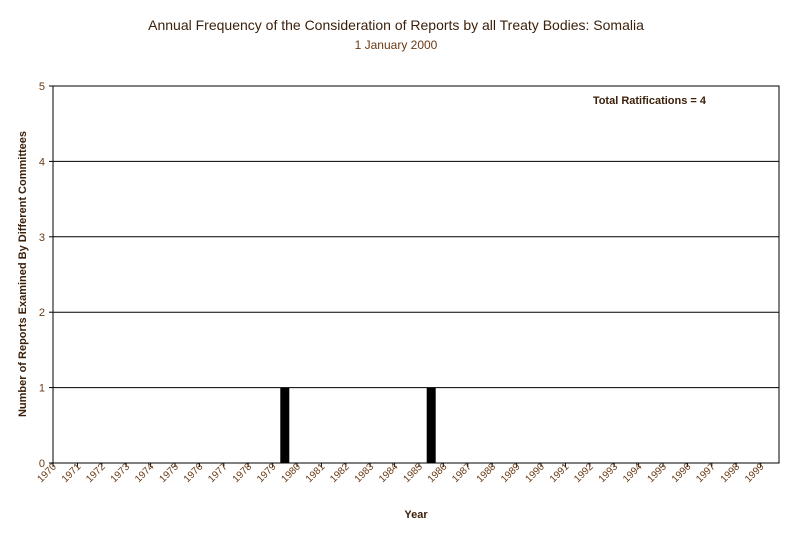  What do you see at coordinates (396, 45) in the screenshot?
I see `chart-subtitle: 1 January 2000` at bounding box center [396, 45].